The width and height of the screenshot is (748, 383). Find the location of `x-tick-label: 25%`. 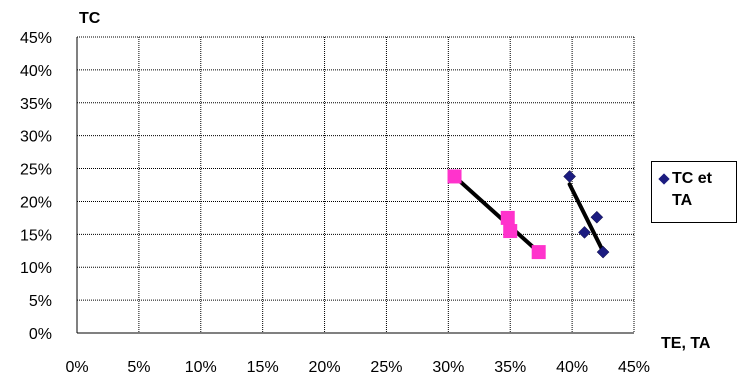

x-tick-label: 25% is located at coordinates (386, 367).